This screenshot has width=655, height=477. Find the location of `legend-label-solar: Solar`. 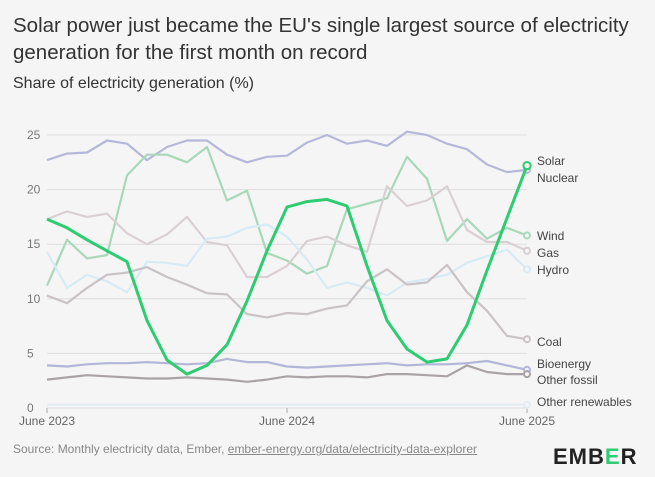

legend-label-solar: Solar is located at coordinates (551, 161).